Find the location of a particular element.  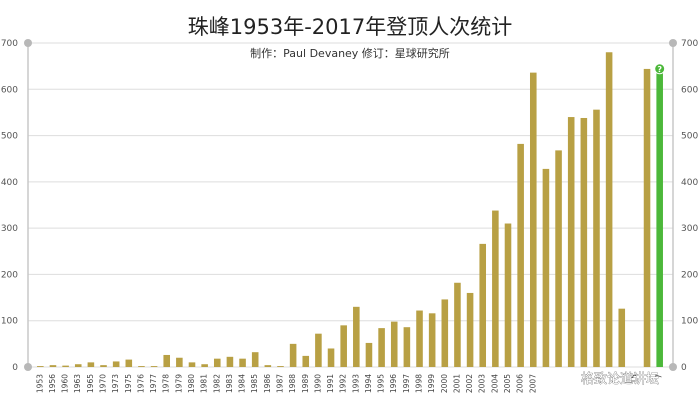

x-tick-label: 1985 is located at coordinates (254, 383).